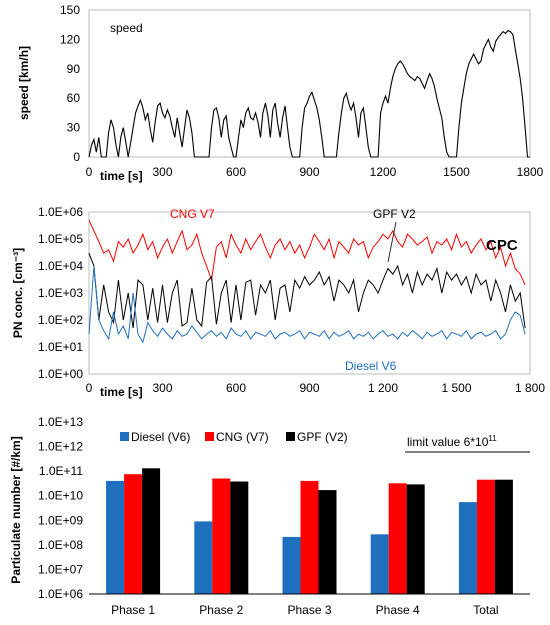  I want to click on speed-y-tick-label: 30, so click(74, 128).